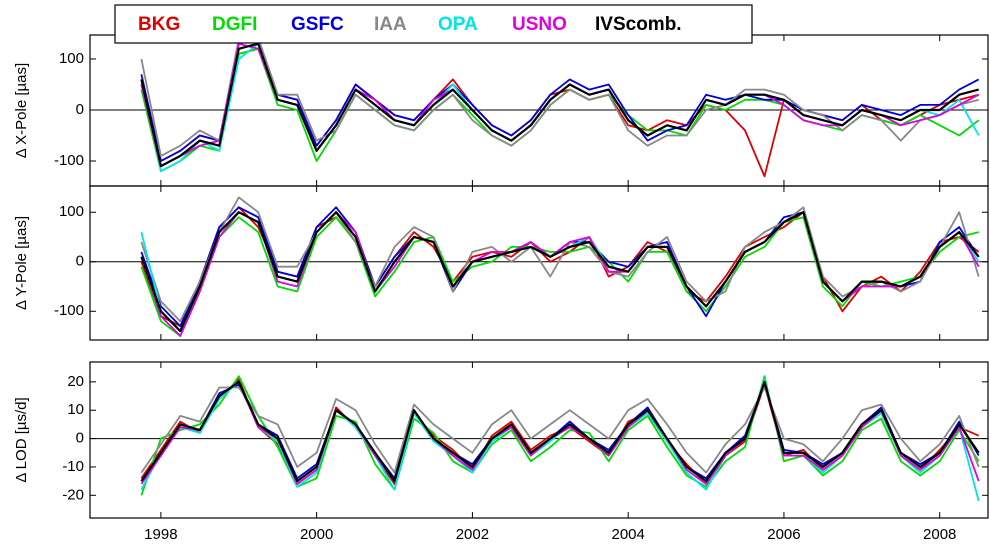 The width and height of the screenshot is (991, 546). I want to click on x-tick-label: 1998, so click(160, 534).